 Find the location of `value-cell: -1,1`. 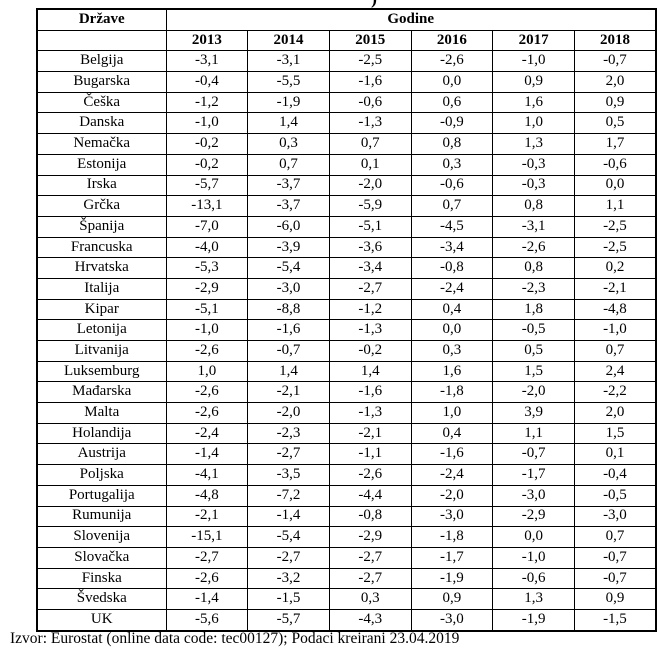

value-cell: -1,1 is located at coordinates (370, 454).